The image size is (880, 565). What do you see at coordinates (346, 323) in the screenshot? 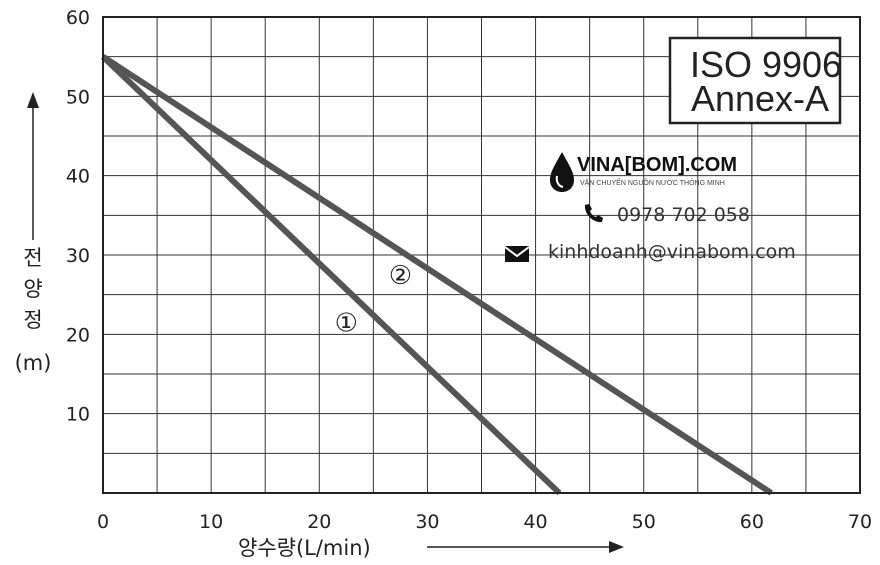
I see `curve-label-1: ①` at bounding box center [346, 323].